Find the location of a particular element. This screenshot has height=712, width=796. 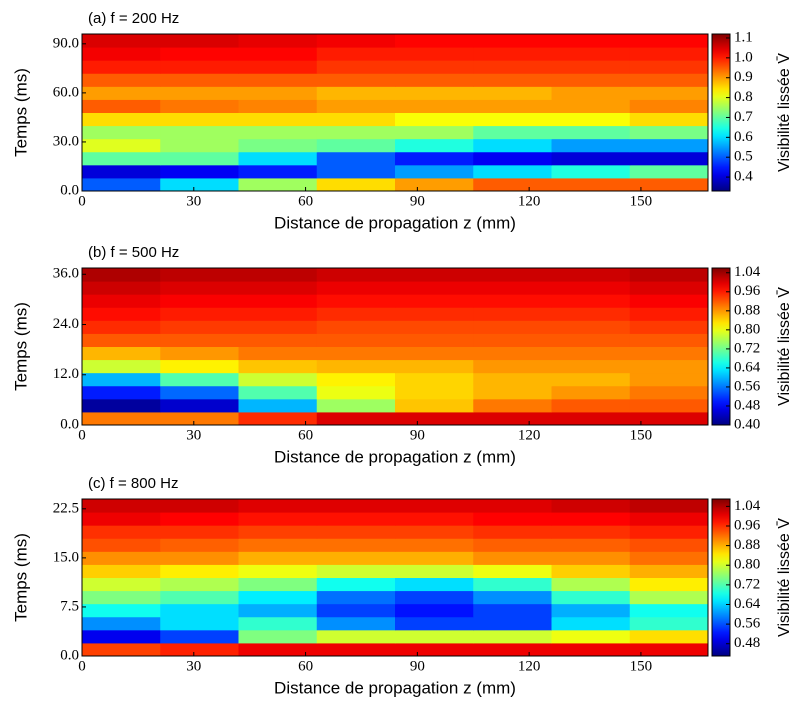

panel-title: (a) f = 200 Hz is located at coordinates (133, 18).